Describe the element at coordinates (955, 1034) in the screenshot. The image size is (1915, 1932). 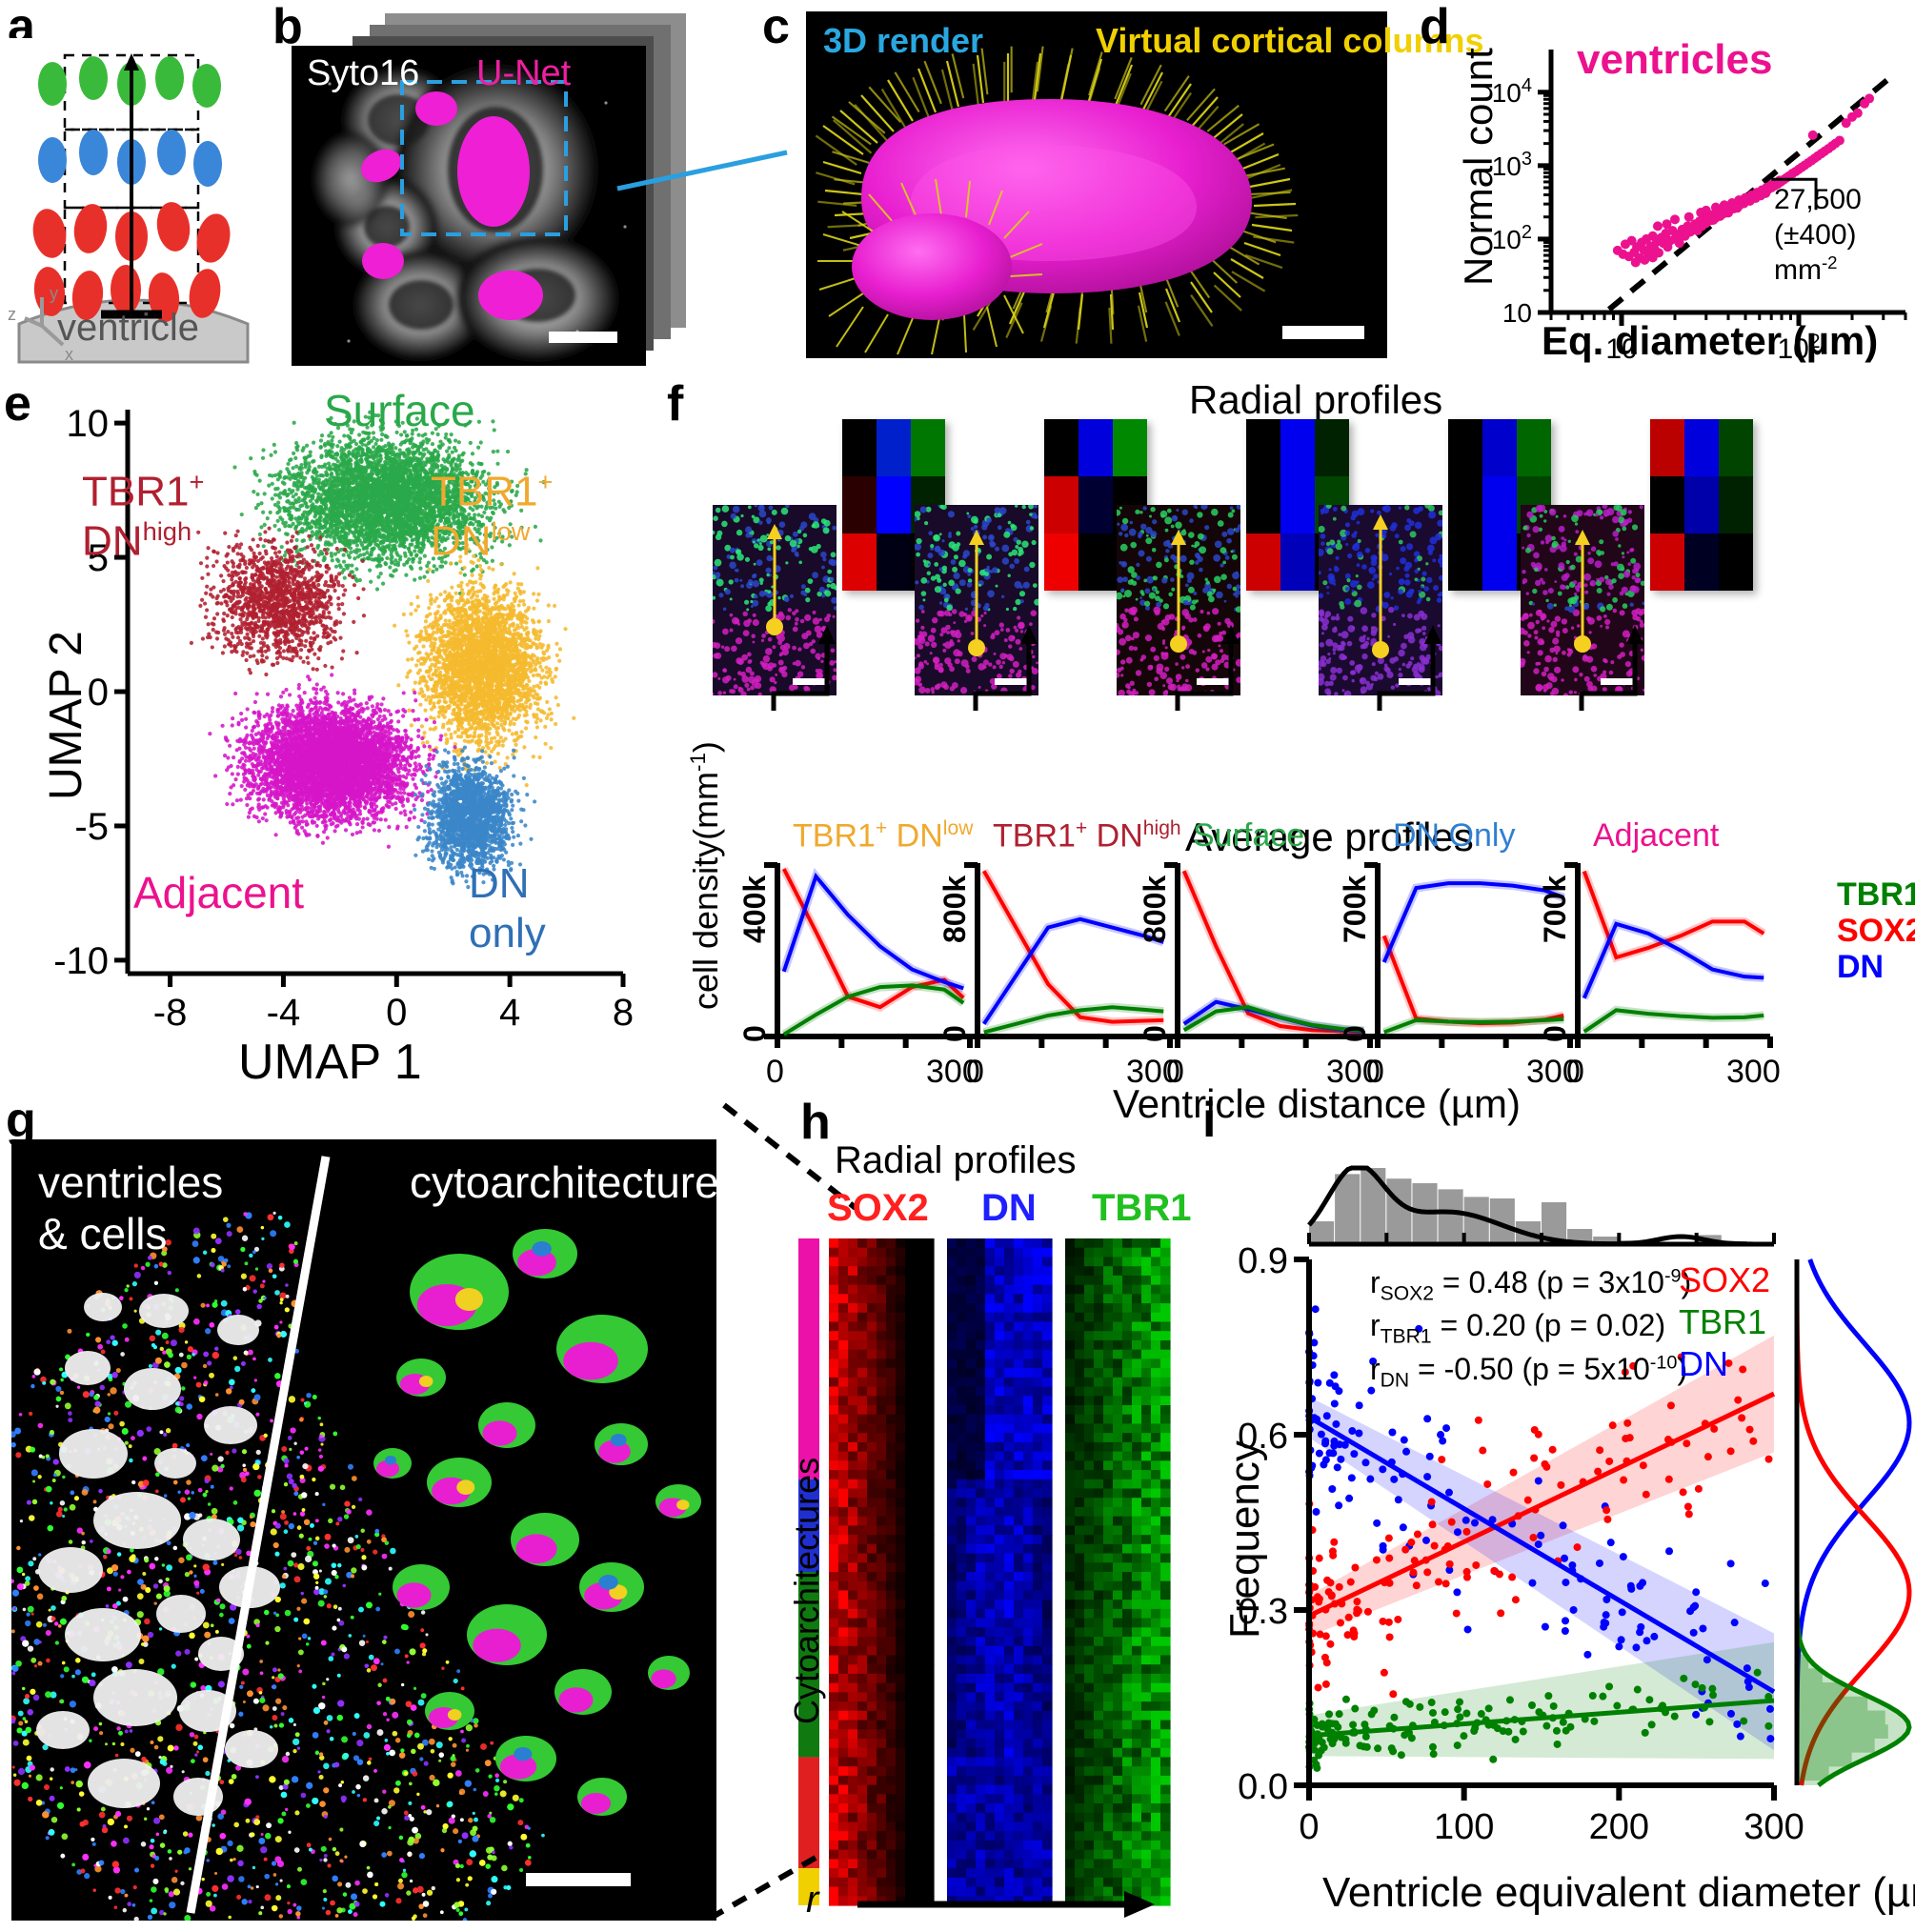
I see `panel-f-yzero-label-2: 0` at that location.